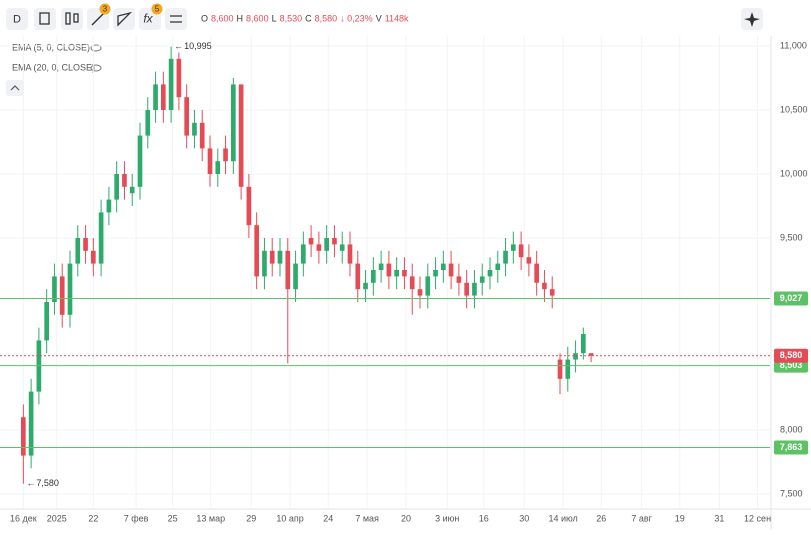  What do you see at coordinates (15, 88) in the screenshot?
I see `collapse-button` at bounding box center [15, 88].